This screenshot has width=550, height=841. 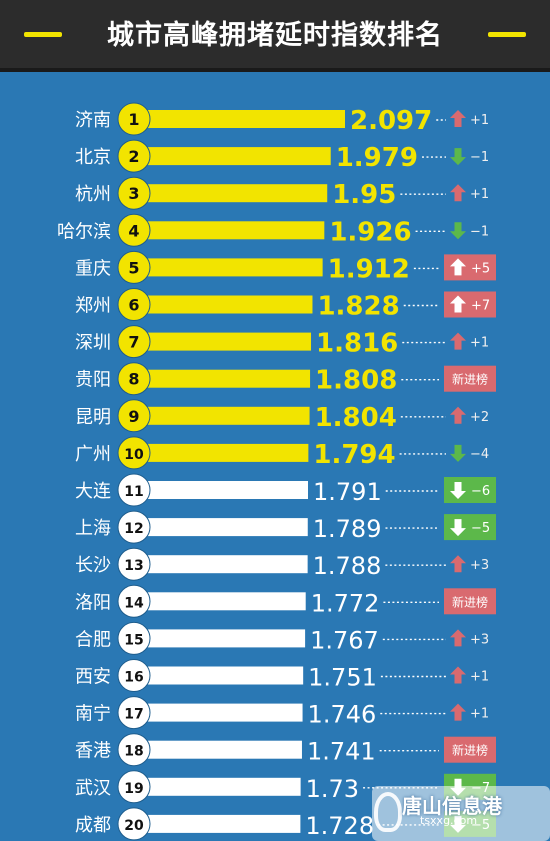 I want to click on chart-header: 城市高峰拥堵延时指数排名, so click(x=275, y=36).